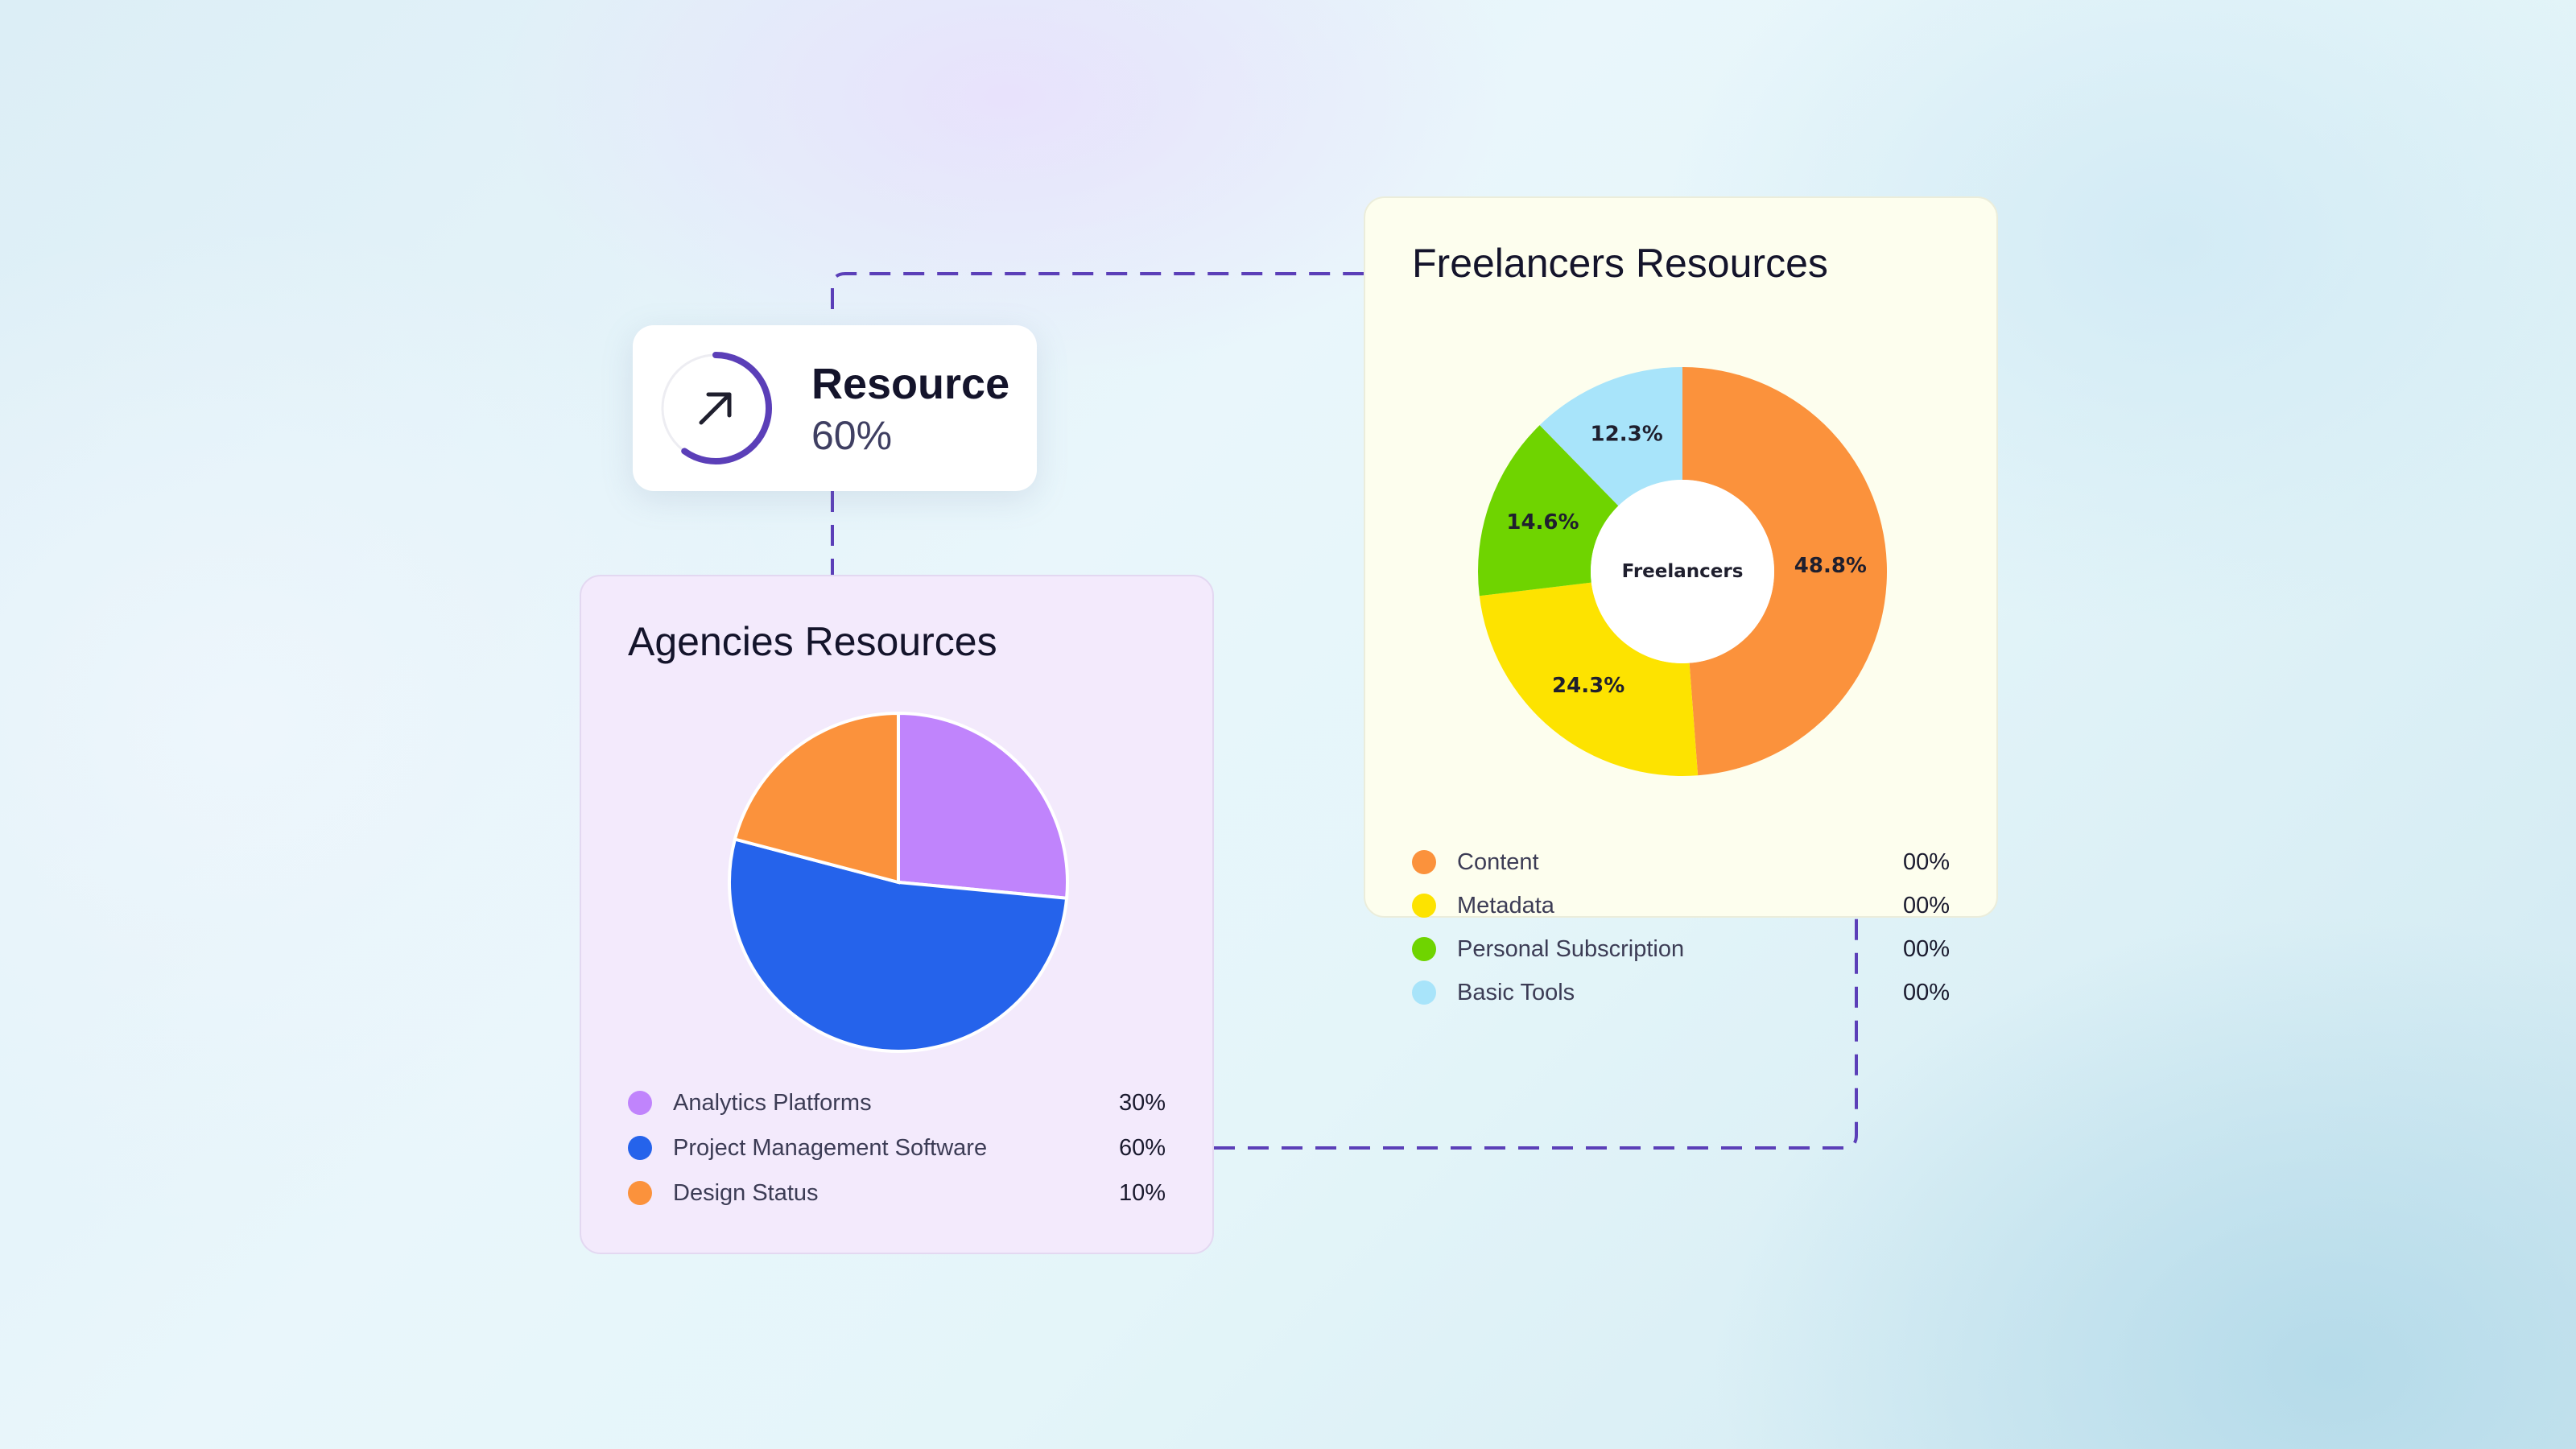 This screenshot has height=1449, width=2576. I want to click on pie-slice-personal-subscription, so click(1548, 511).